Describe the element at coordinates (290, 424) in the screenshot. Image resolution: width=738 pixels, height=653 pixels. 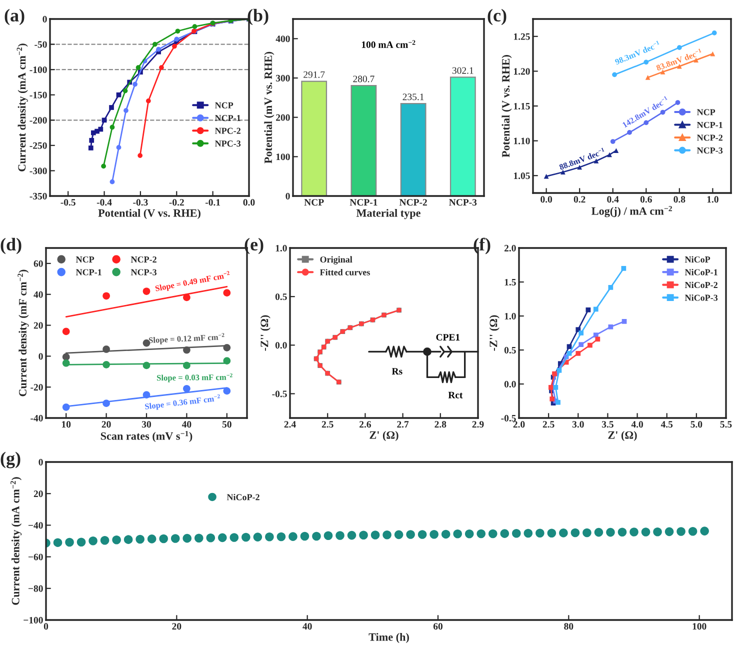
I see `x-tick-label: 2.4` at that location.